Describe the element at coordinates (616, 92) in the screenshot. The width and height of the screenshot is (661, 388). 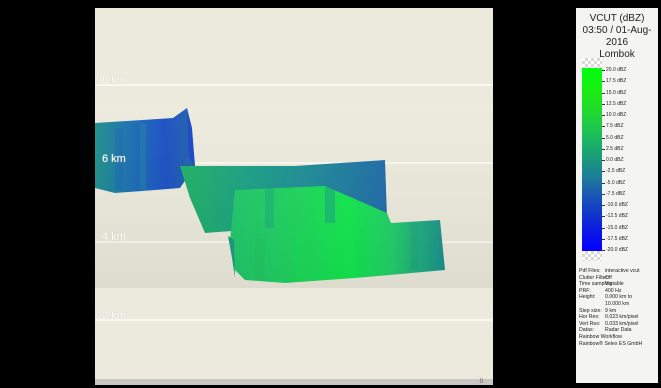
I see `legend-label: 15.0 dBZ` at that location.